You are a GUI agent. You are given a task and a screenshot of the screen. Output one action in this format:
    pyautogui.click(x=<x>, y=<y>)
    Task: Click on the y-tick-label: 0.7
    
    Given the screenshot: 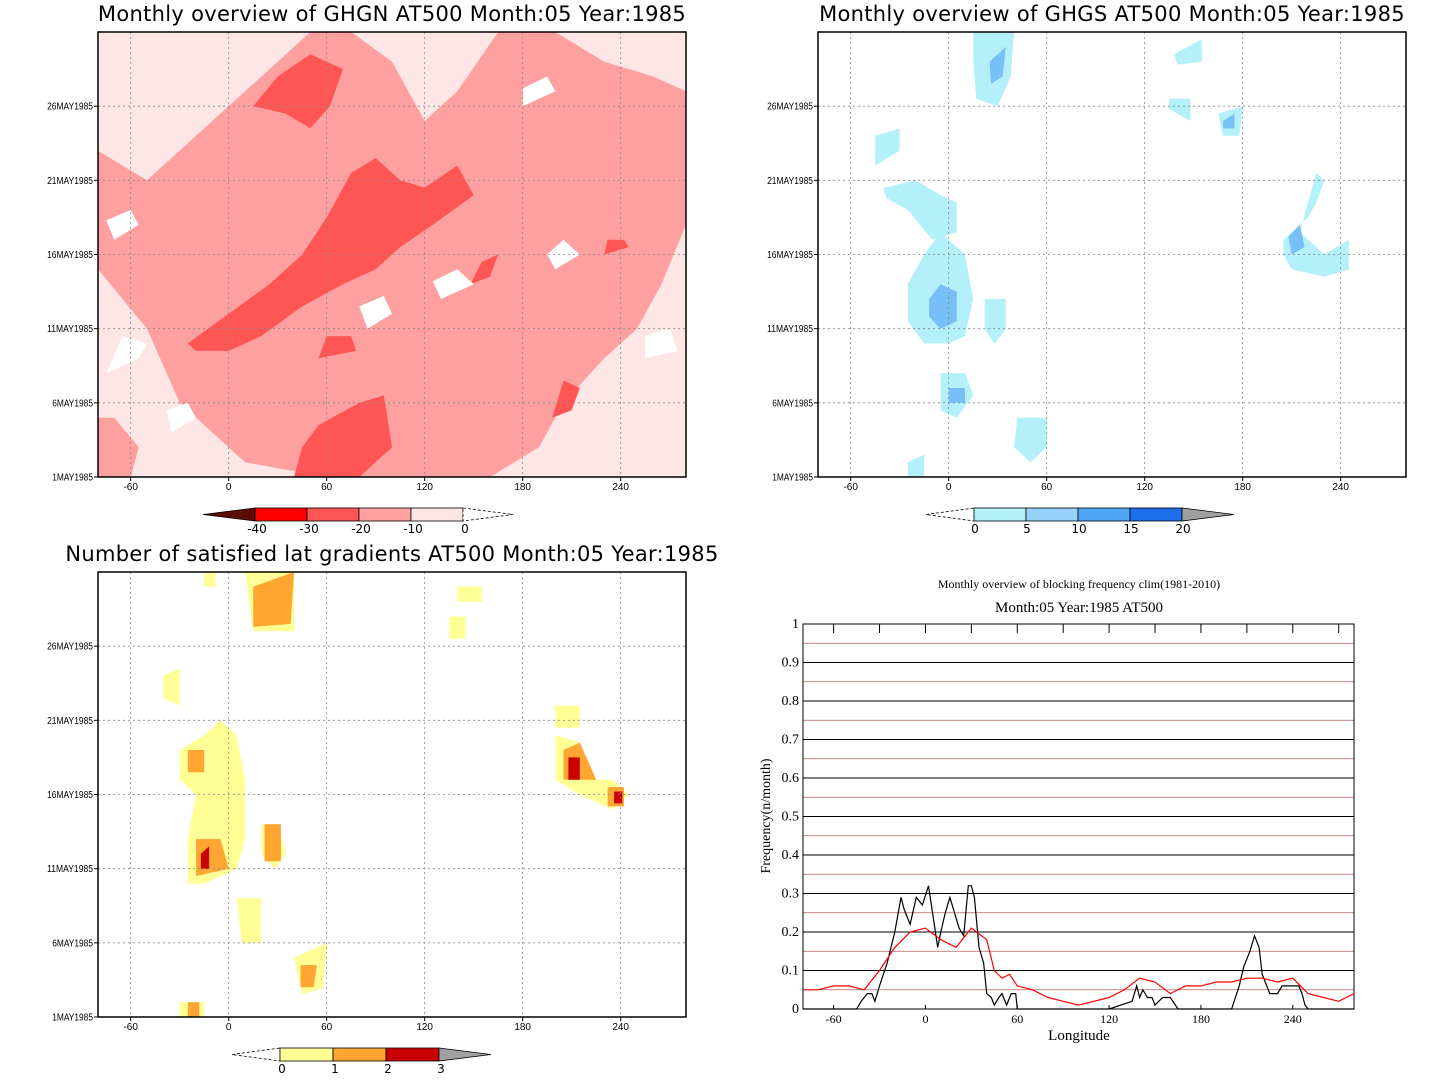 What is the action you would take?
    pyautogui.click(x=791, y=740)
    